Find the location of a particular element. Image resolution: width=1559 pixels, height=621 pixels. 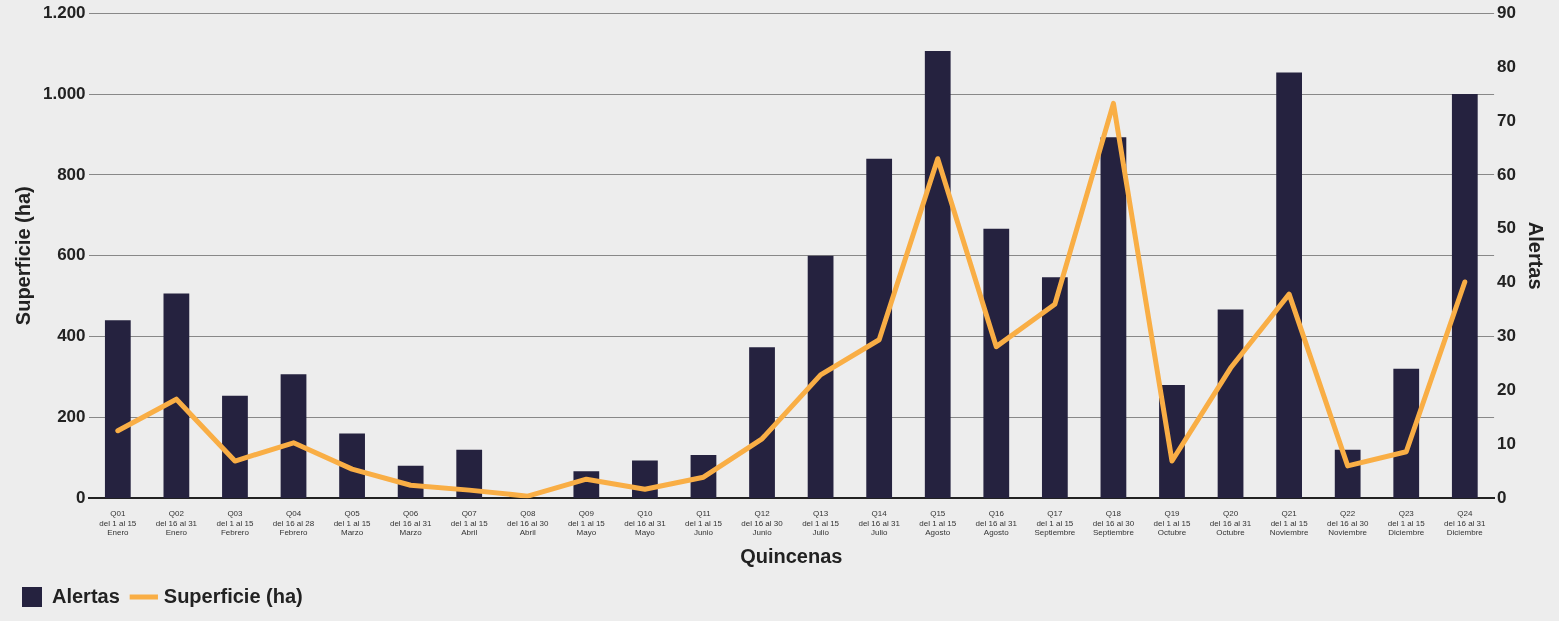

y2-tick-label: 50 is located at coordinates (1507, 228).